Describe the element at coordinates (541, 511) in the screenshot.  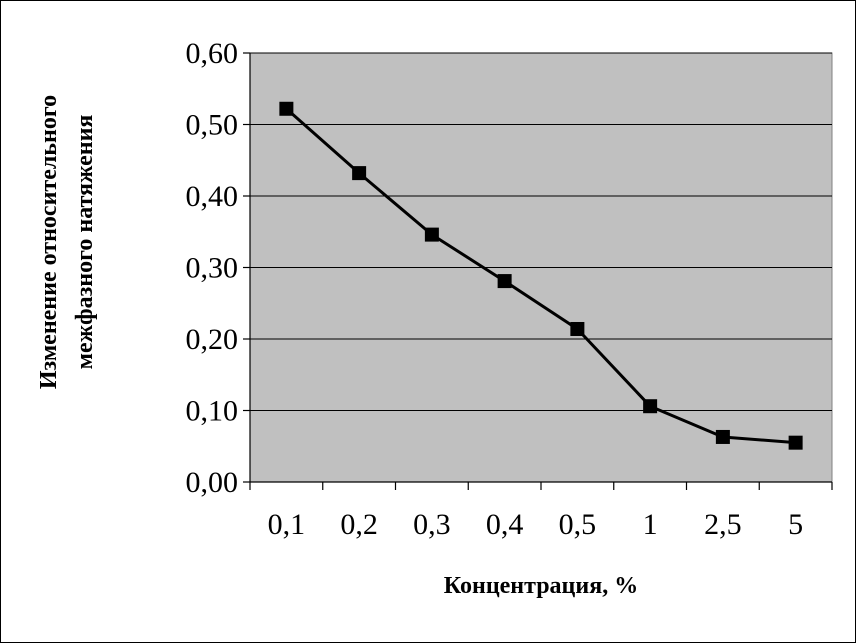
I see `x-axis-ticks: 0,1 0,2 0,3 0,4 0,5 1 2,5 5` at that location.